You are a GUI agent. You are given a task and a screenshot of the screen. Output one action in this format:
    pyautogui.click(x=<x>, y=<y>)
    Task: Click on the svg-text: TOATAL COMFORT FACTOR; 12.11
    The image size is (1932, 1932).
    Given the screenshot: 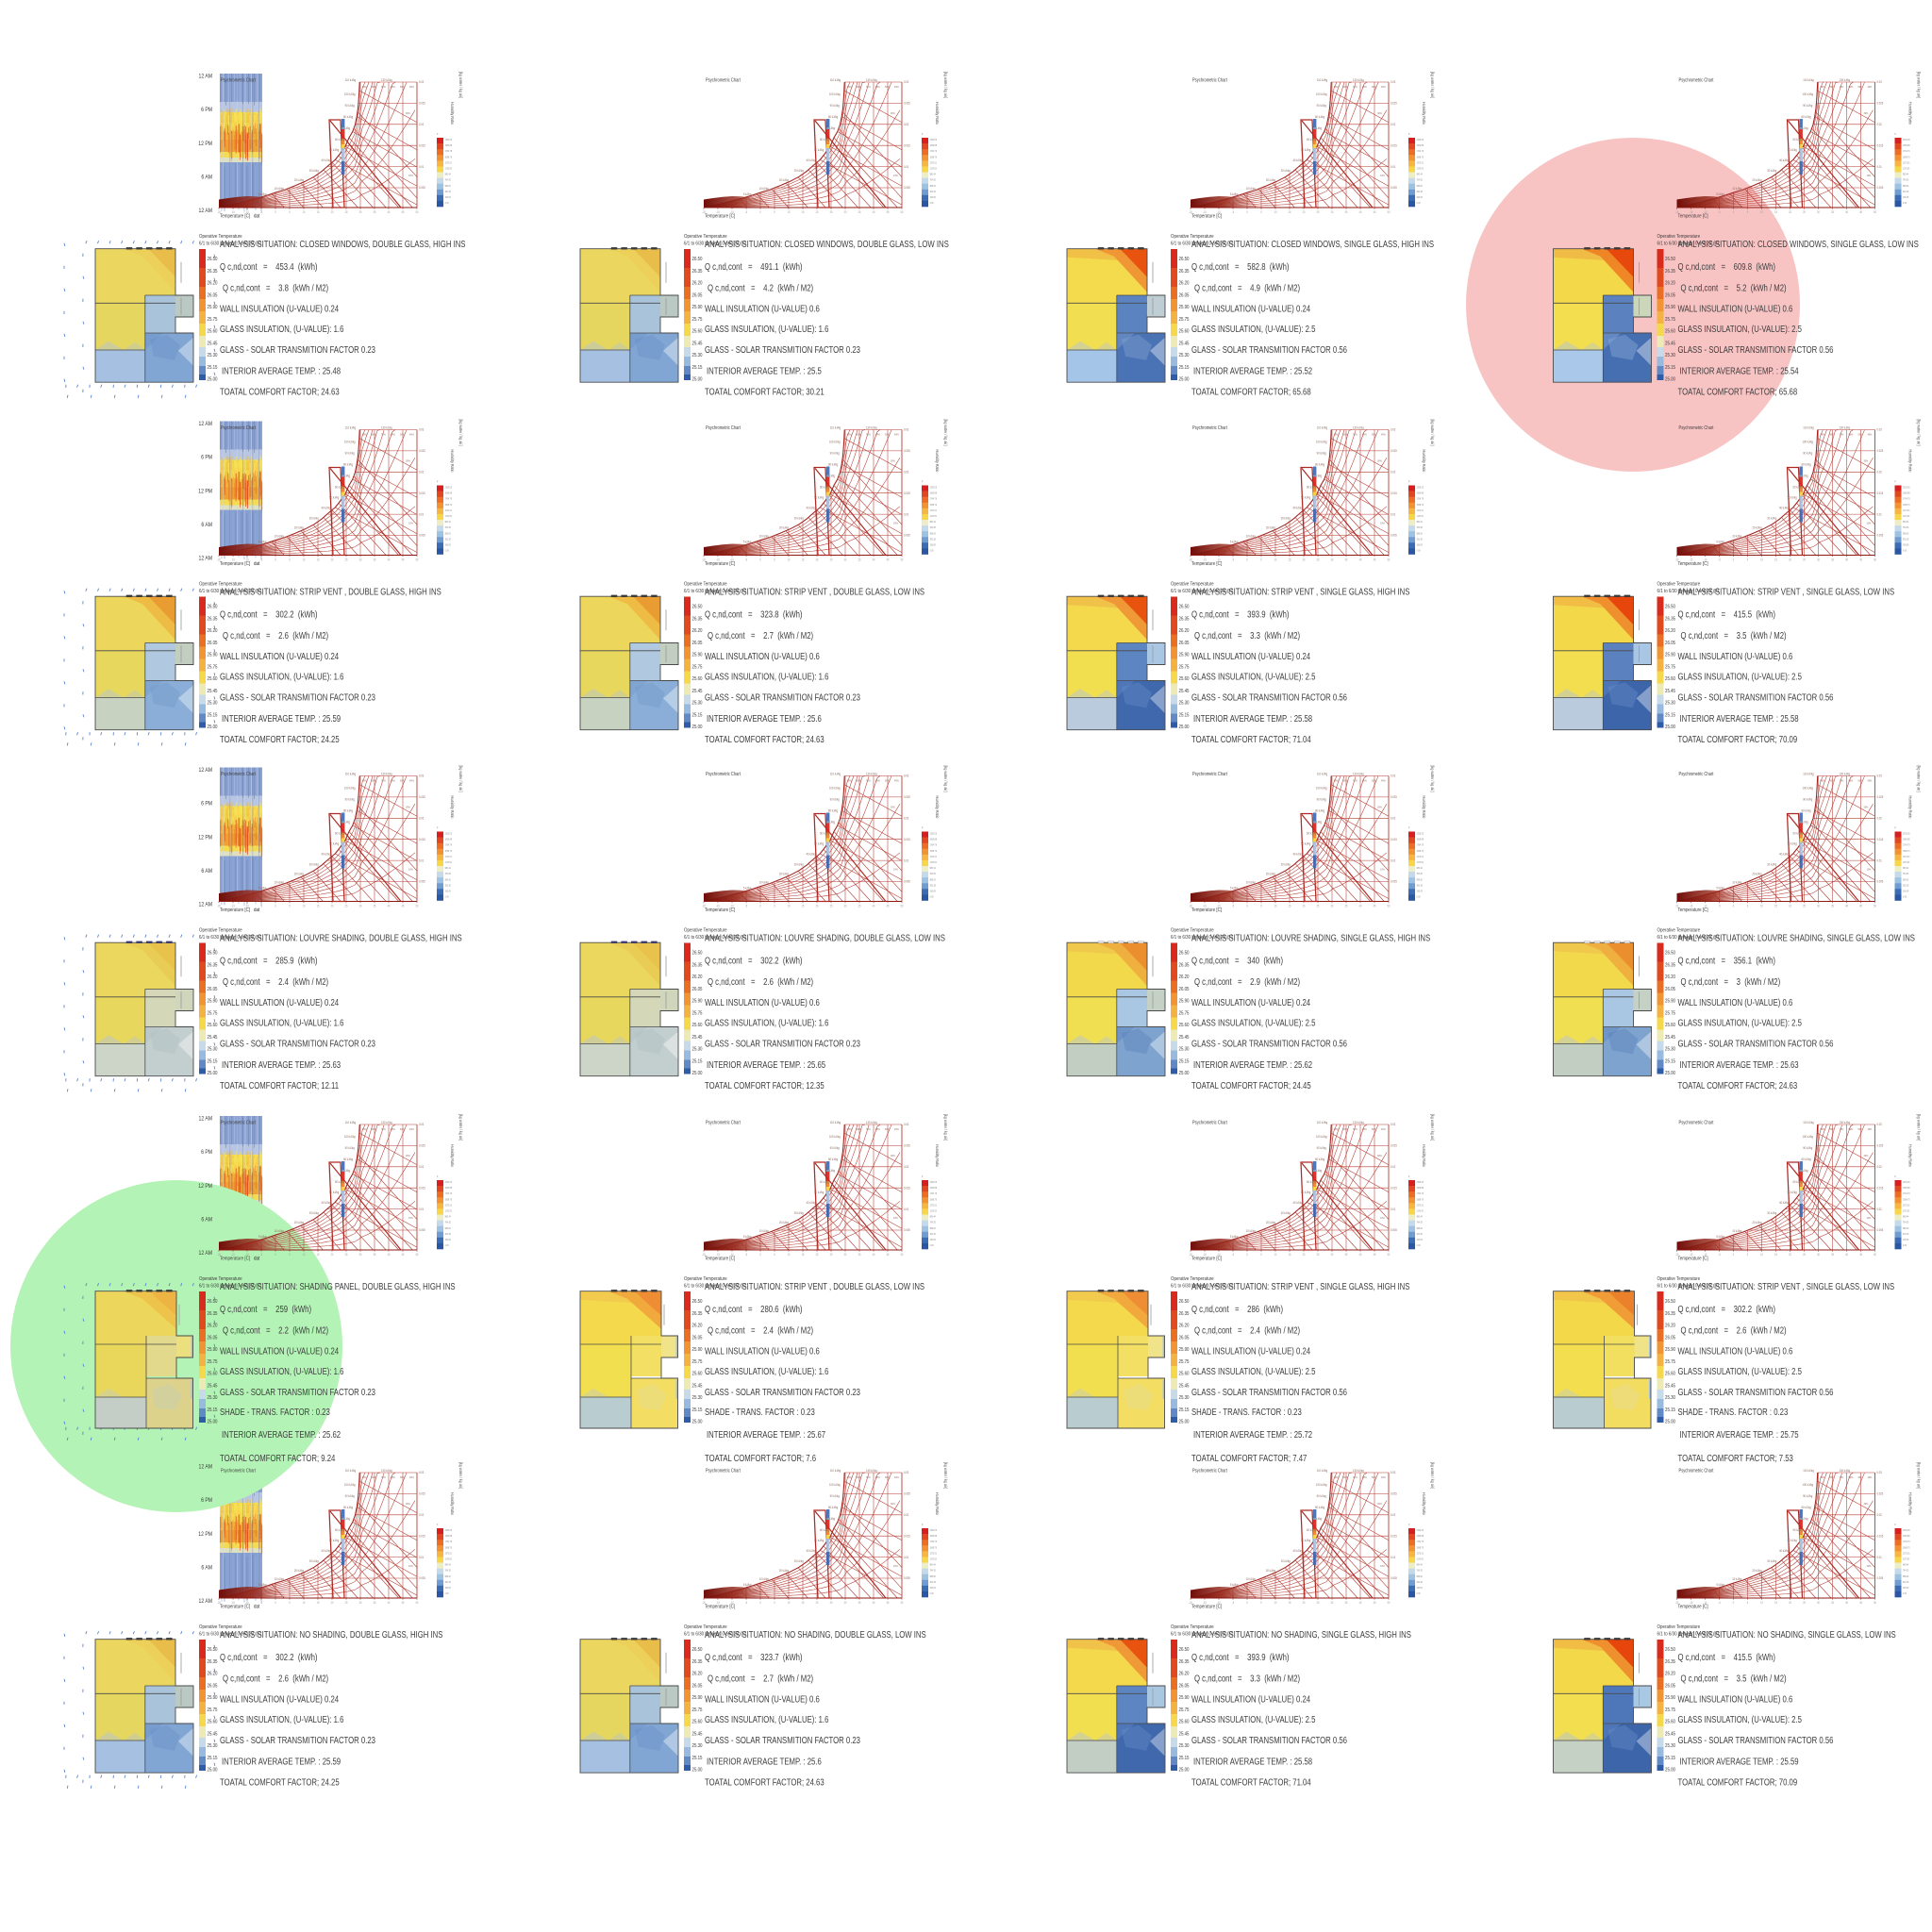 What is the action you would take?
    pyautogui.click(x=279, y=1086)
    